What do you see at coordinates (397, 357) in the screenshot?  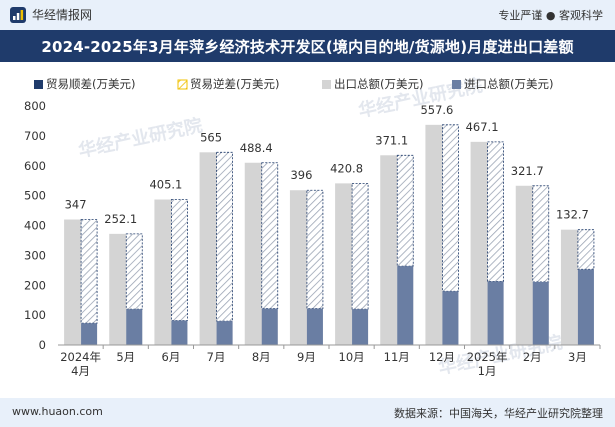 I see `x-tick-label-7: 11月` at bounding box center [397, 357].